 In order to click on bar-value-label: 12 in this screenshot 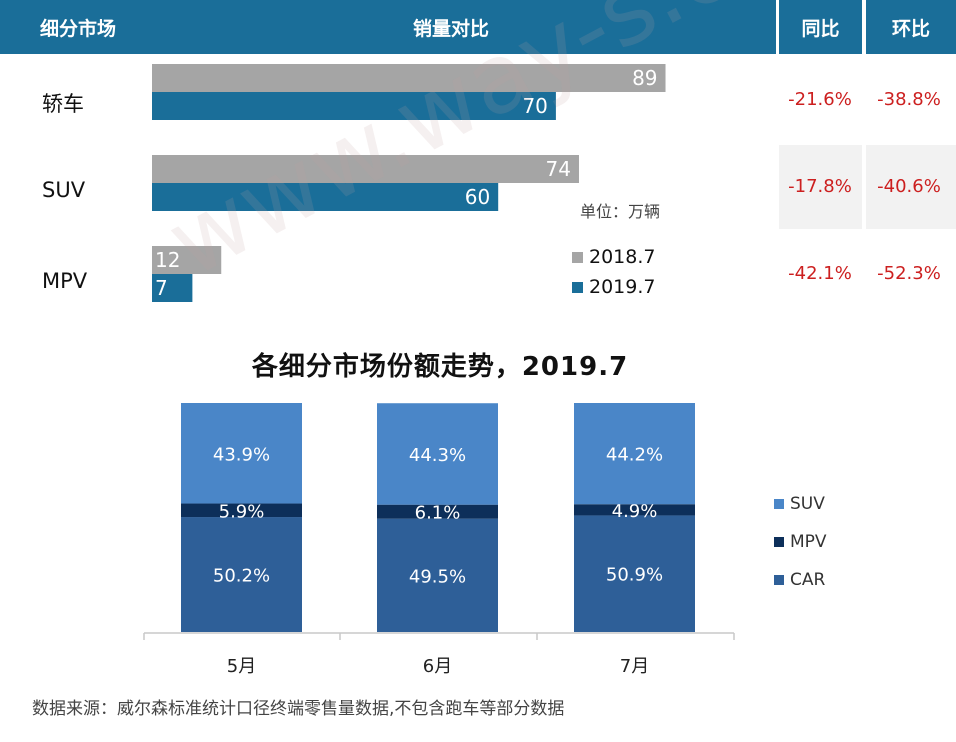, I will do `click(167, 260)`.